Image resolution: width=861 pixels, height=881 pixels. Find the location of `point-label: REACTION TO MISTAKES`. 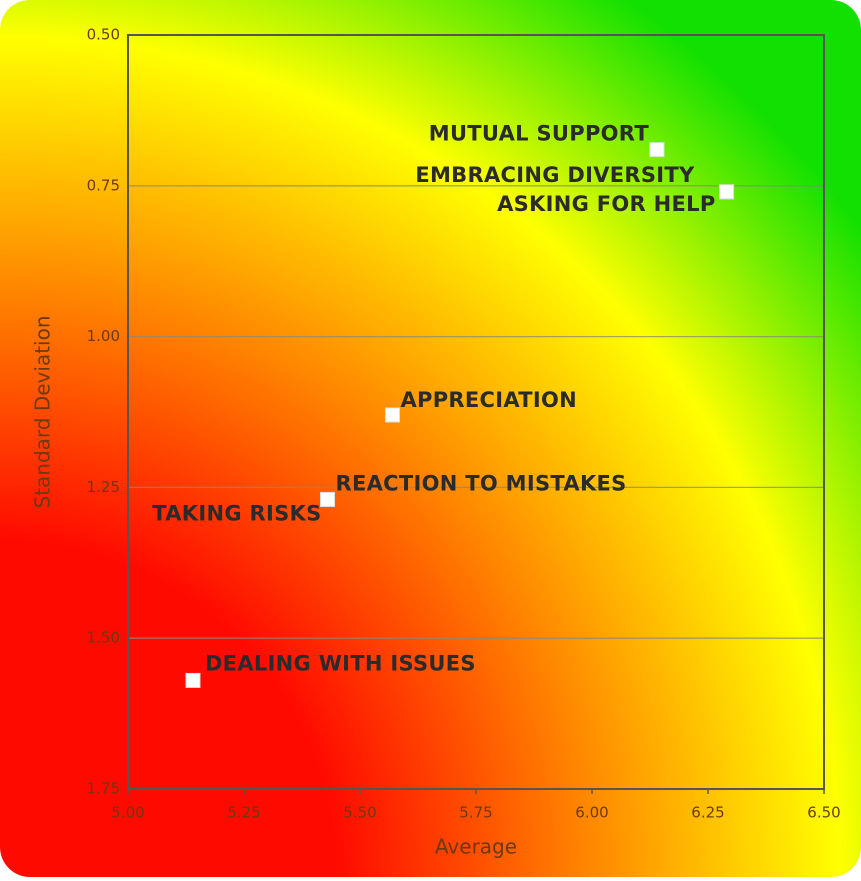

point-label: REACTION TO MISTAKES is located at coordinates (481, 483).